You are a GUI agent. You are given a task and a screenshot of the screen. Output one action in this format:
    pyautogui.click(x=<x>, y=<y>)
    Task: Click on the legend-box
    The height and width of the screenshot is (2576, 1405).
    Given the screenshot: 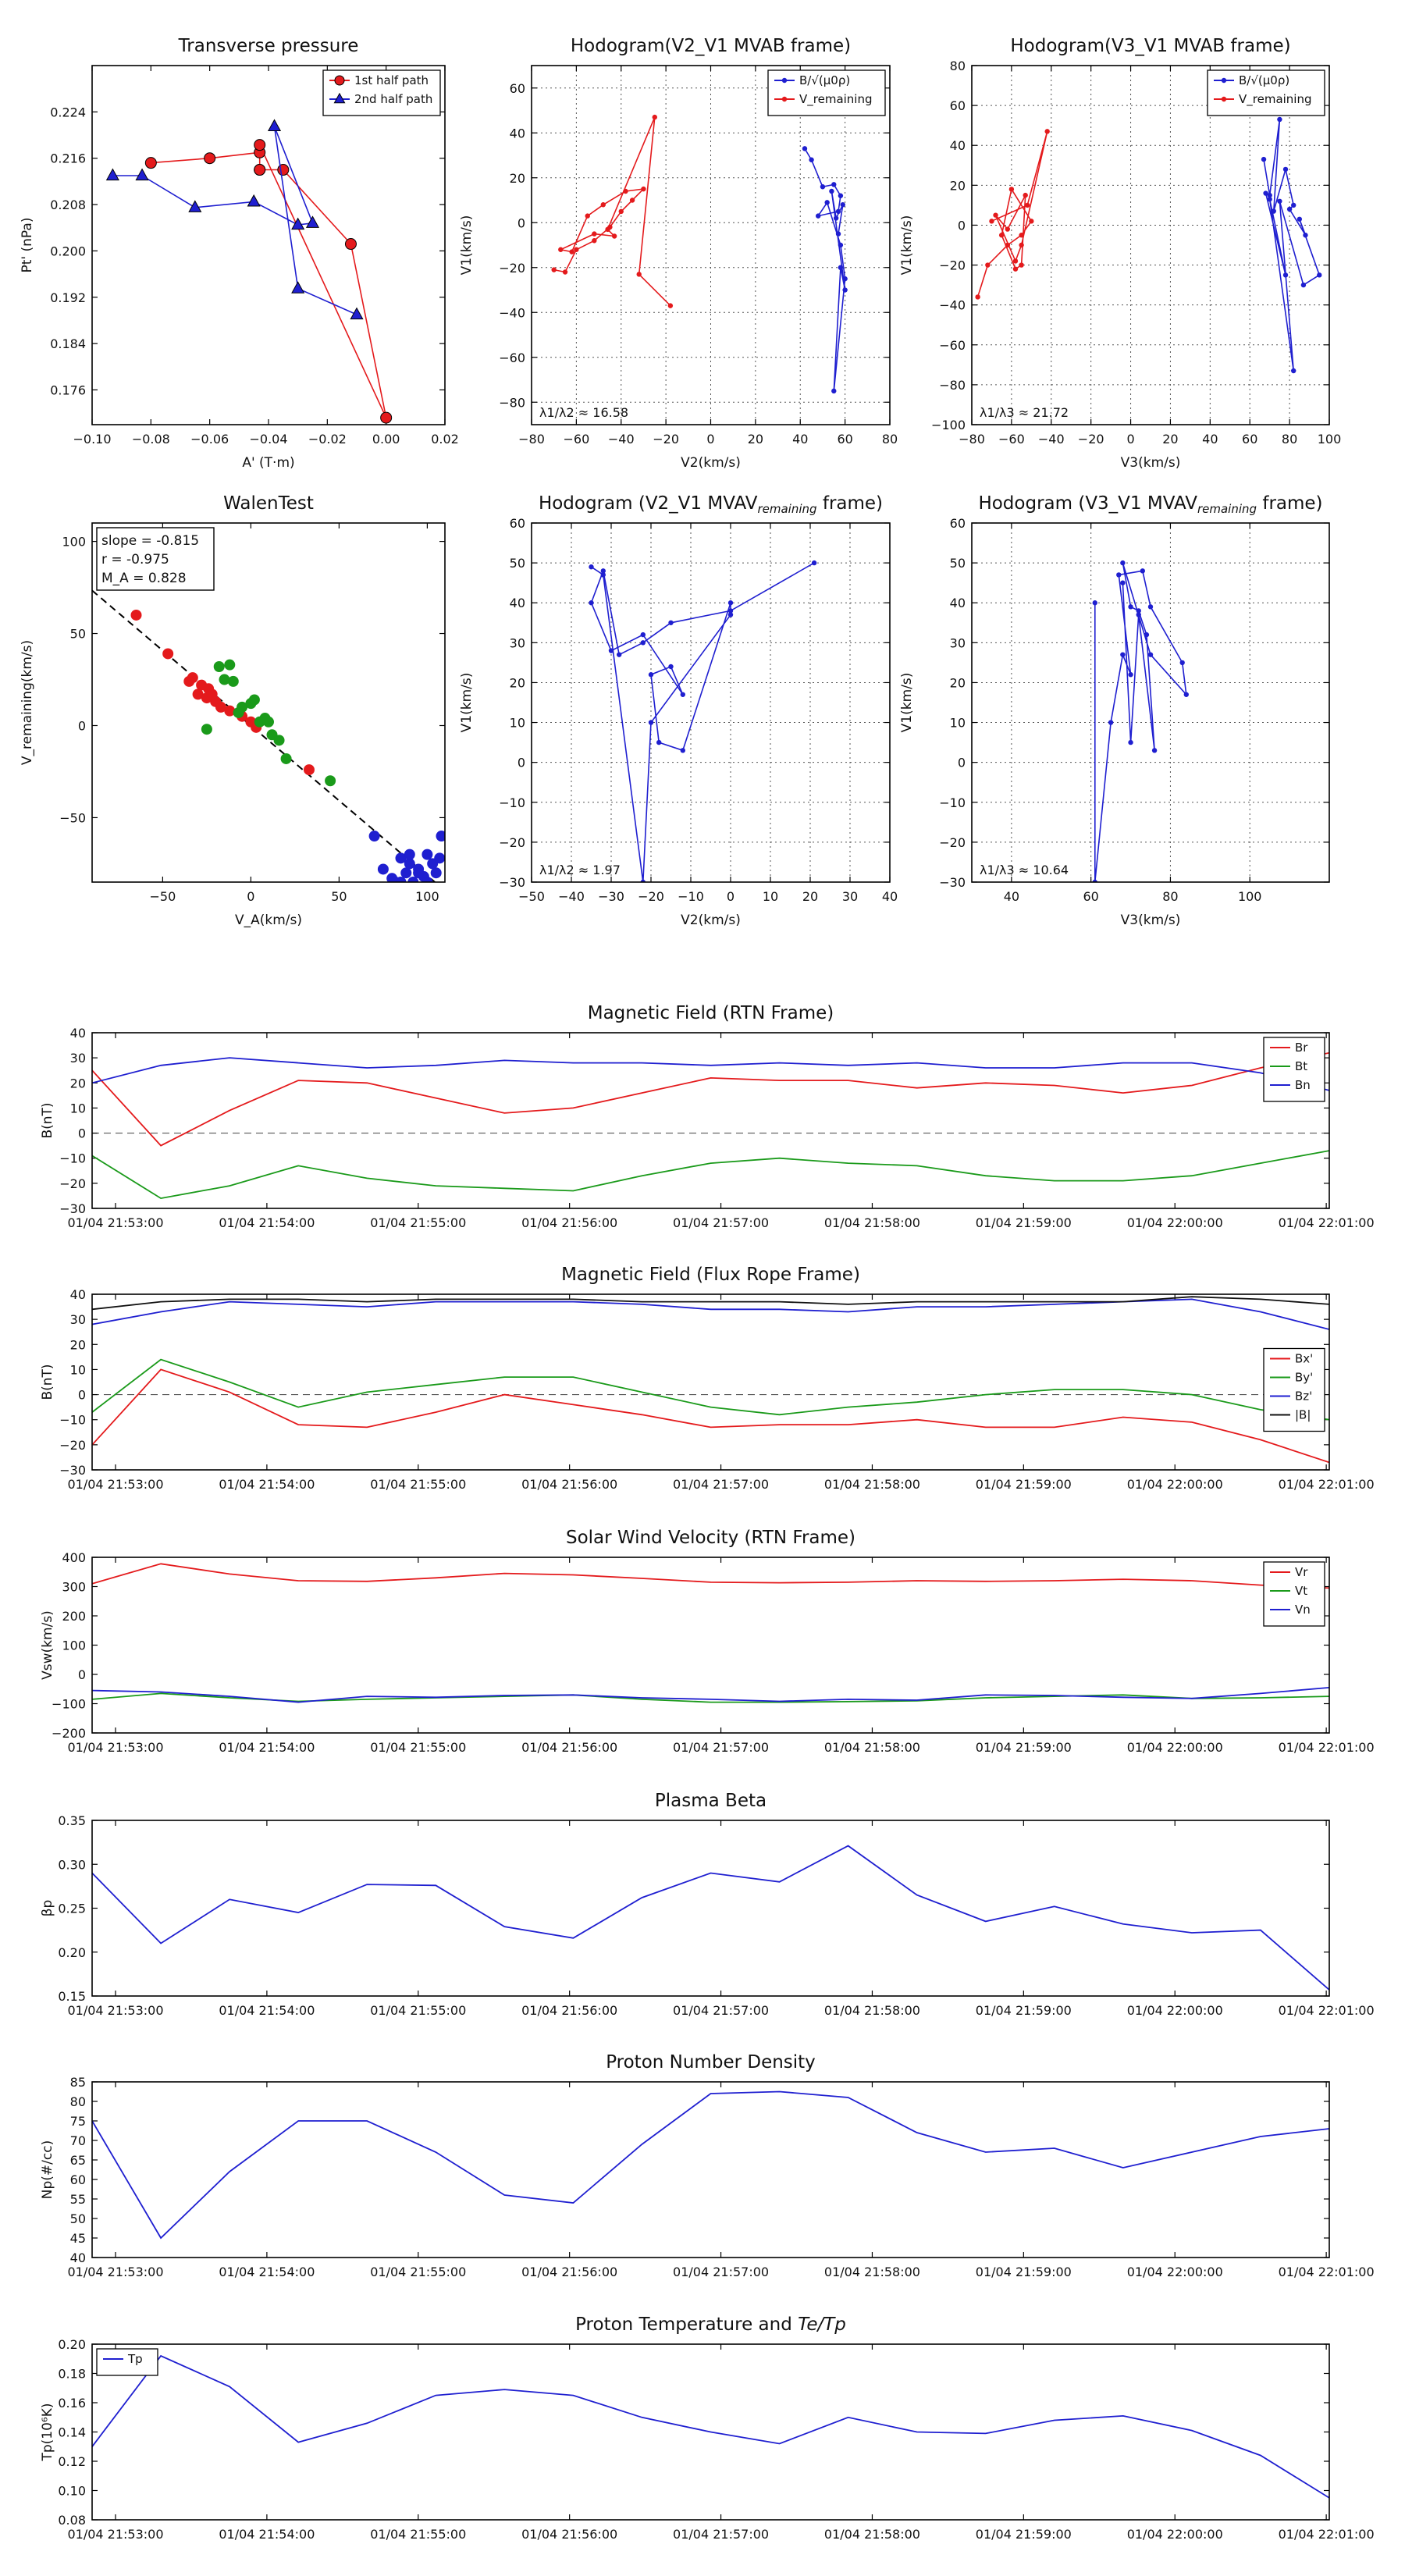 What is the action you would take?
    pyautogui.click(x=826, y=92)
    